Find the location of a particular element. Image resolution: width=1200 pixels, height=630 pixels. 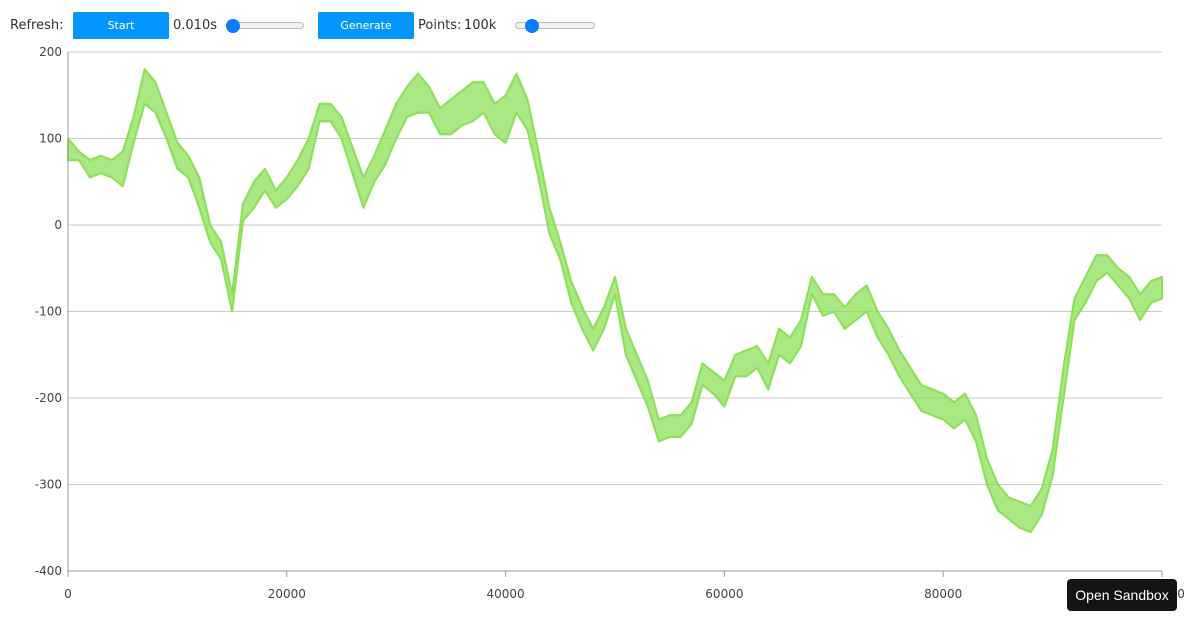

x-tick-label: 40000 is located at coordinates (506, 594).